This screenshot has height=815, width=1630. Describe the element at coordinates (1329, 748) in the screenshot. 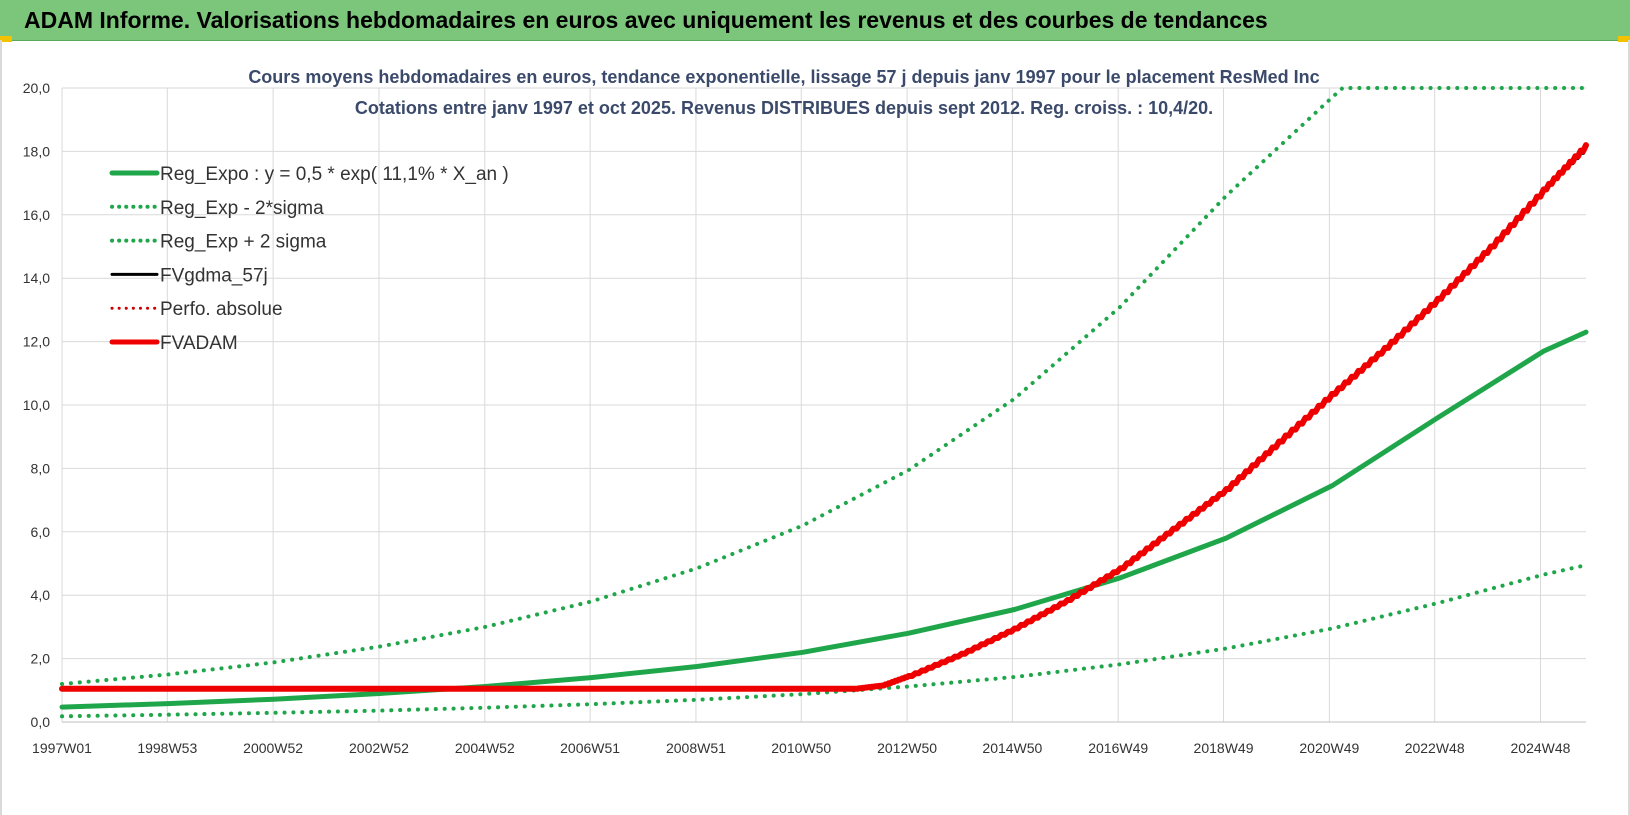

I see `x-tick-label: 2020W49` at that location.